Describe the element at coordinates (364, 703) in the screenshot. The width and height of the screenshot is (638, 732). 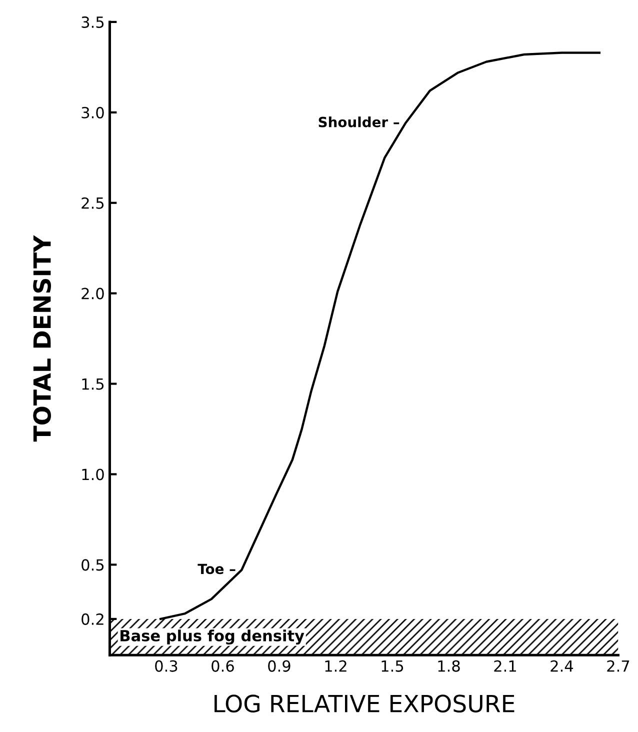
I see `x-axis-title: LOG RELATIVE EXPOSURE` at that location.